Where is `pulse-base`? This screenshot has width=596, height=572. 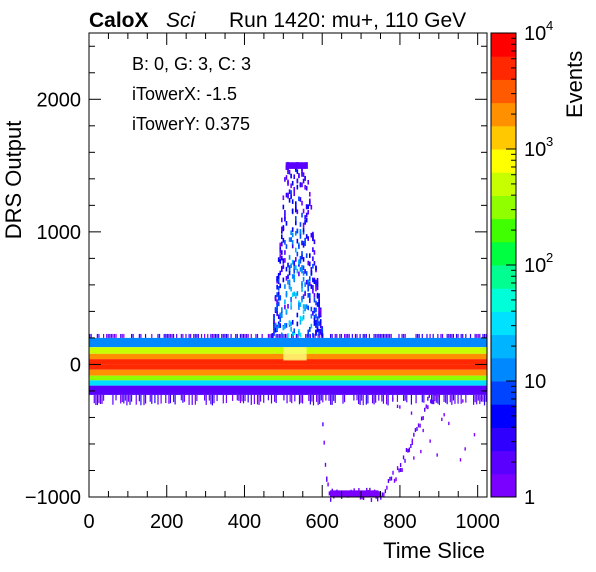 pulse-base is located at coordinates (295, 354).